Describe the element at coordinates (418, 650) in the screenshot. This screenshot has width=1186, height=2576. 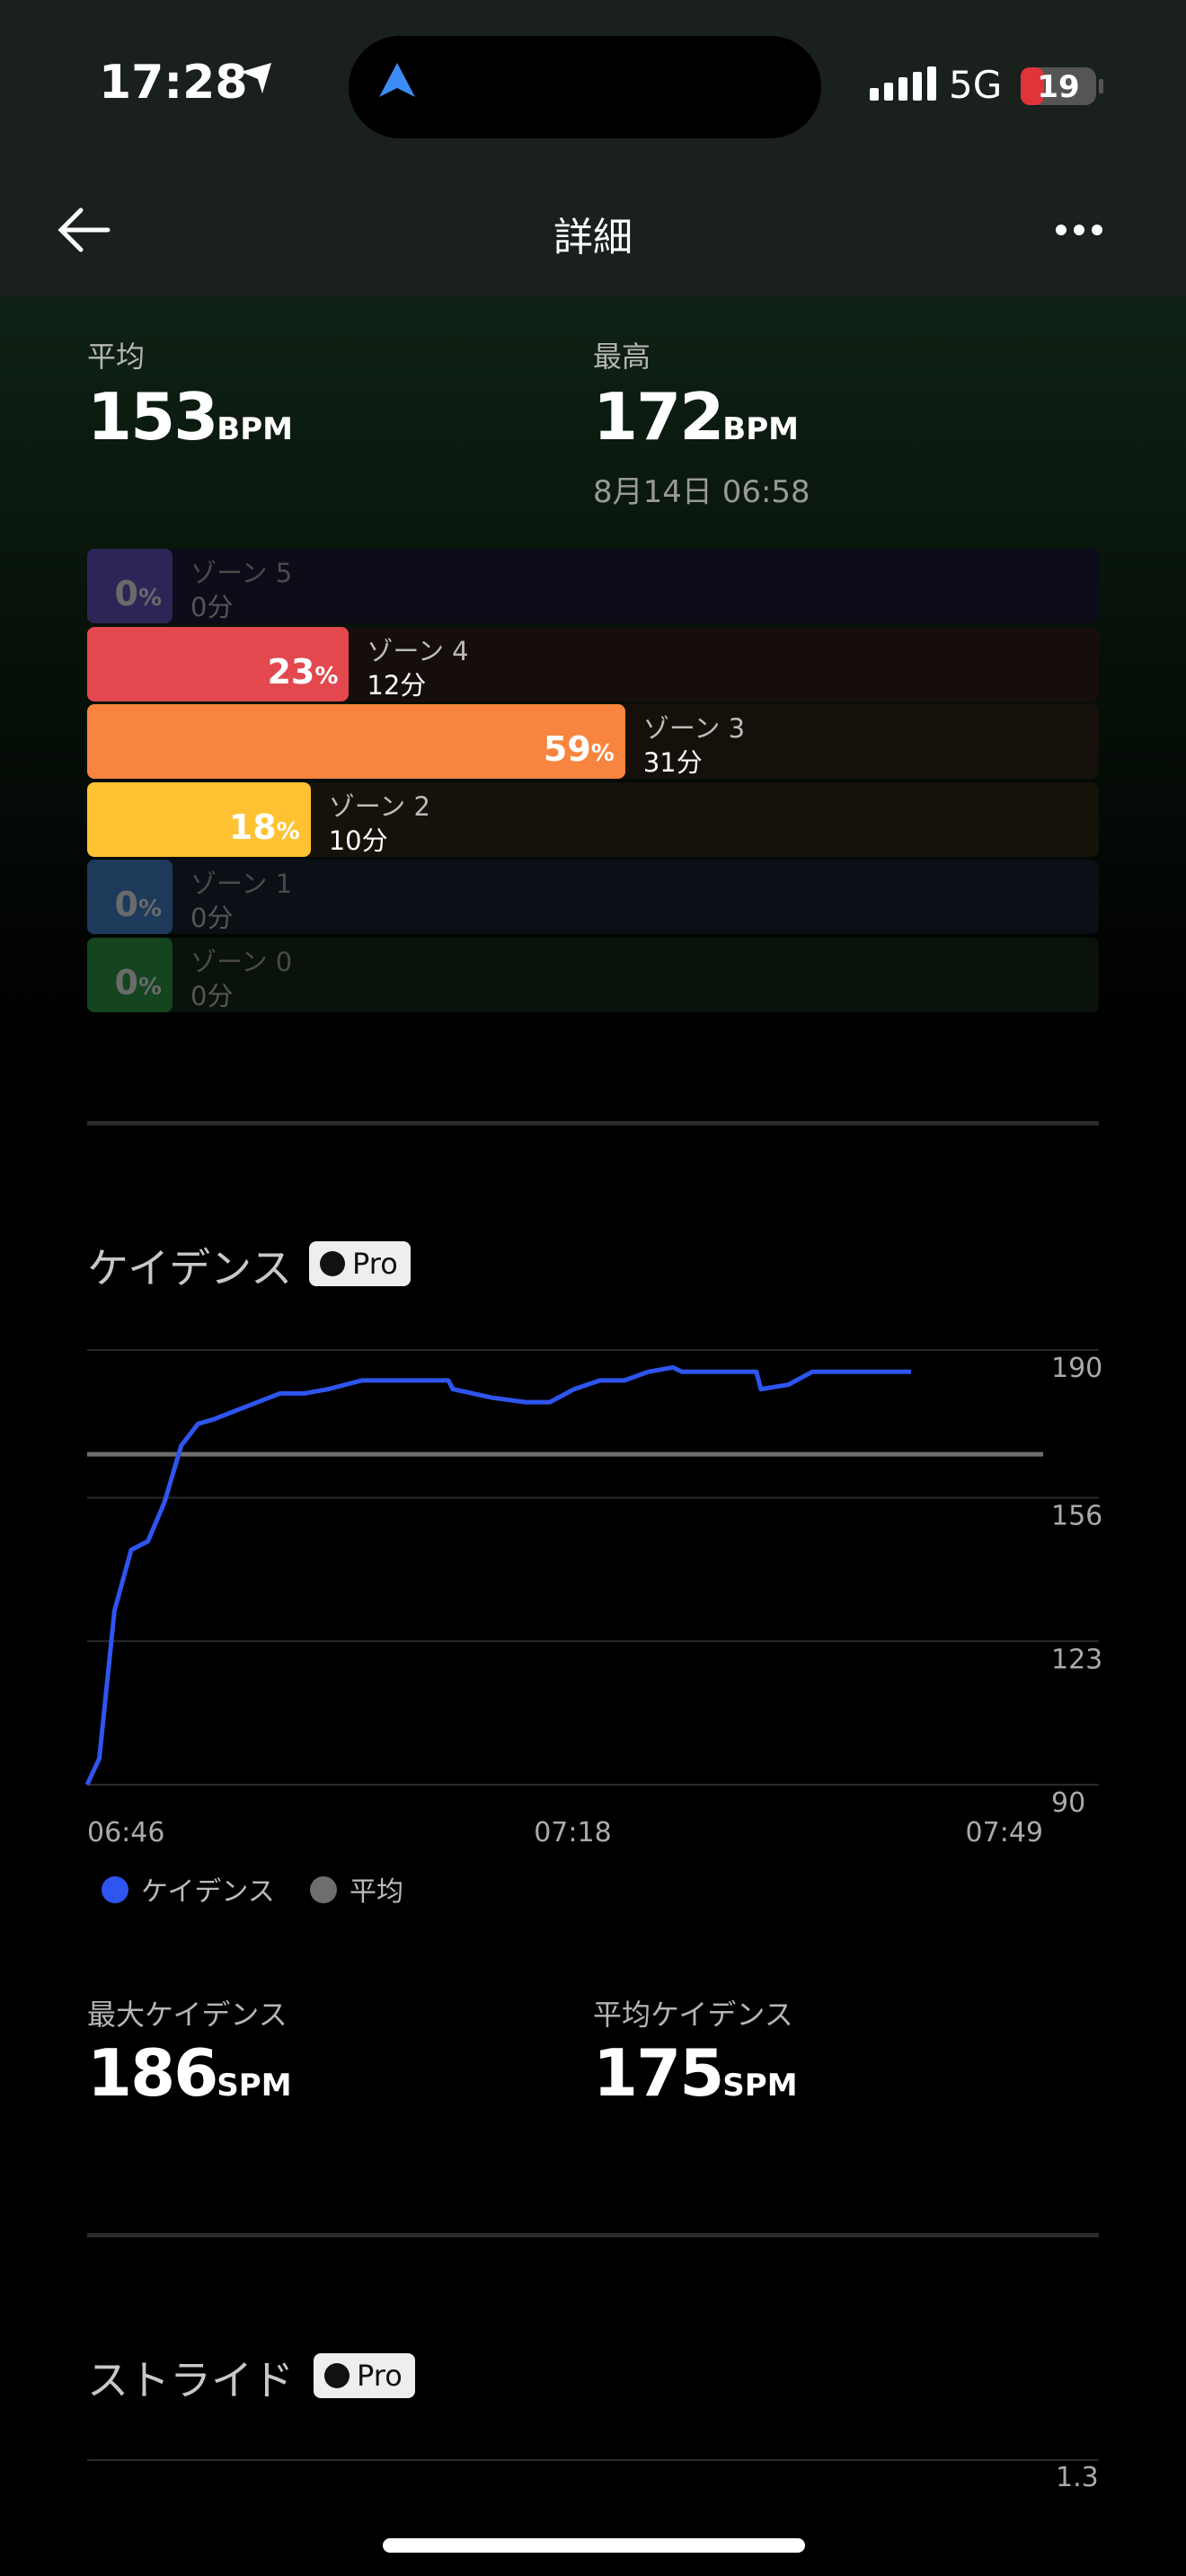
I see `zone-name: ゾーン 4` at that location.